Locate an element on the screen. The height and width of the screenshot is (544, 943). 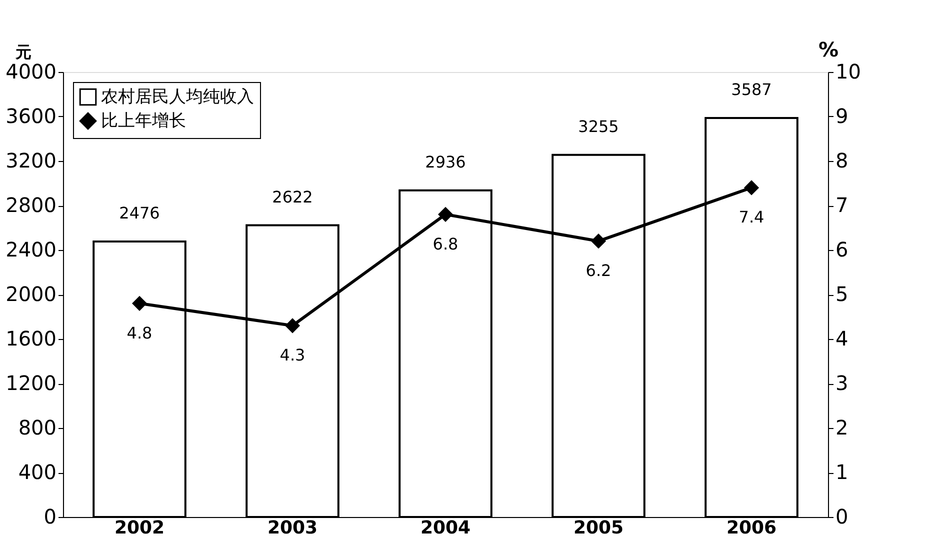
y2-tick-label: 2 is located at coordinates (842, 428).